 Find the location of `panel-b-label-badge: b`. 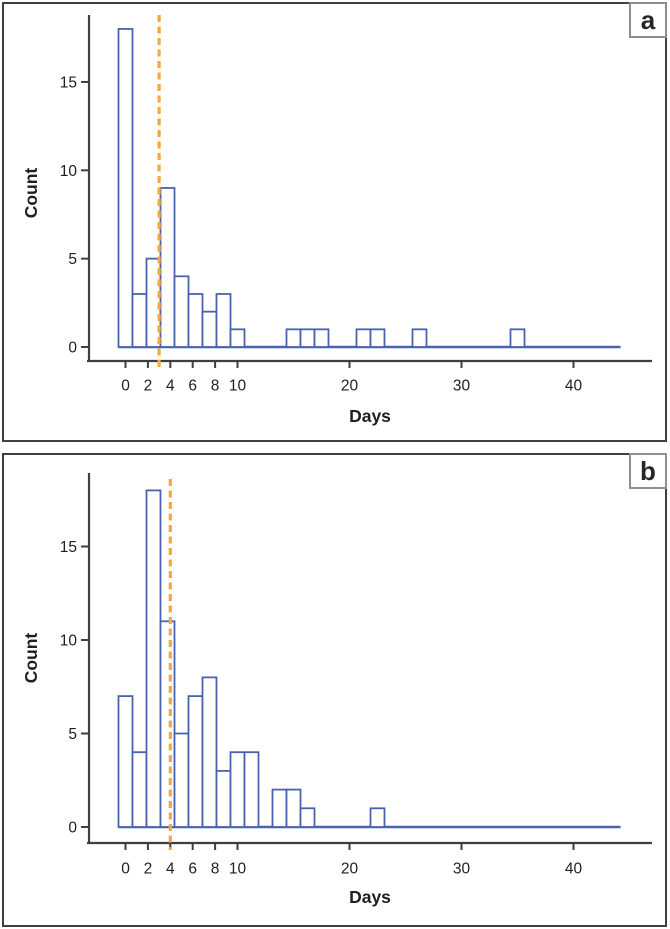

panel-b-label-badge: b is located at coordinates (648, 471).